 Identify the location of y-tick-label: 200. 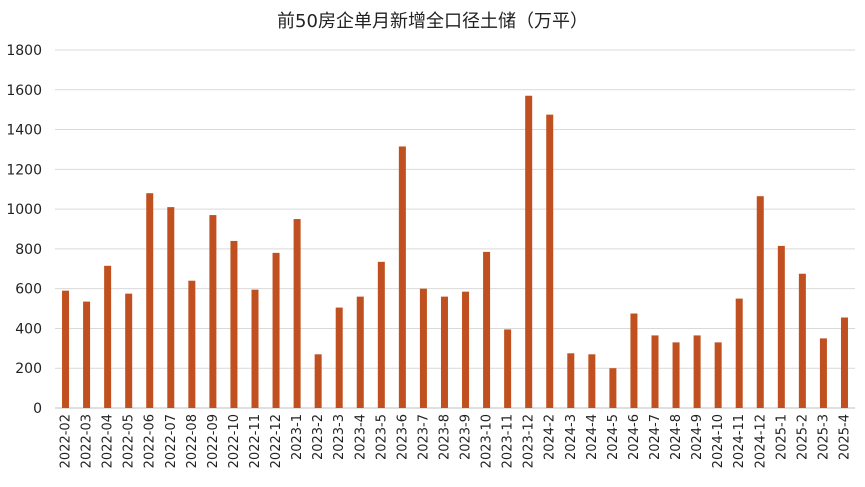
(28, 369).